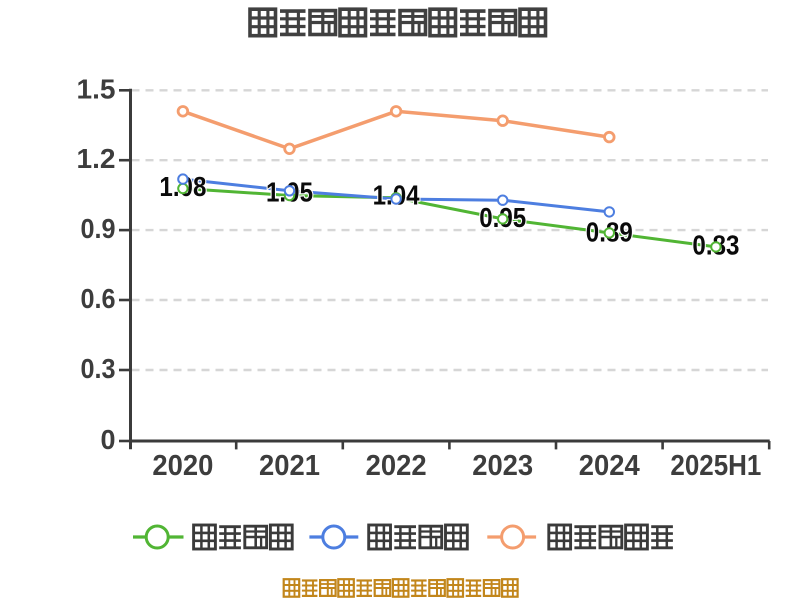  What do you see at coordinates (96, 158) in the screenshot?
I see `svg-text: 1.2` at bounding box center [96, 158].